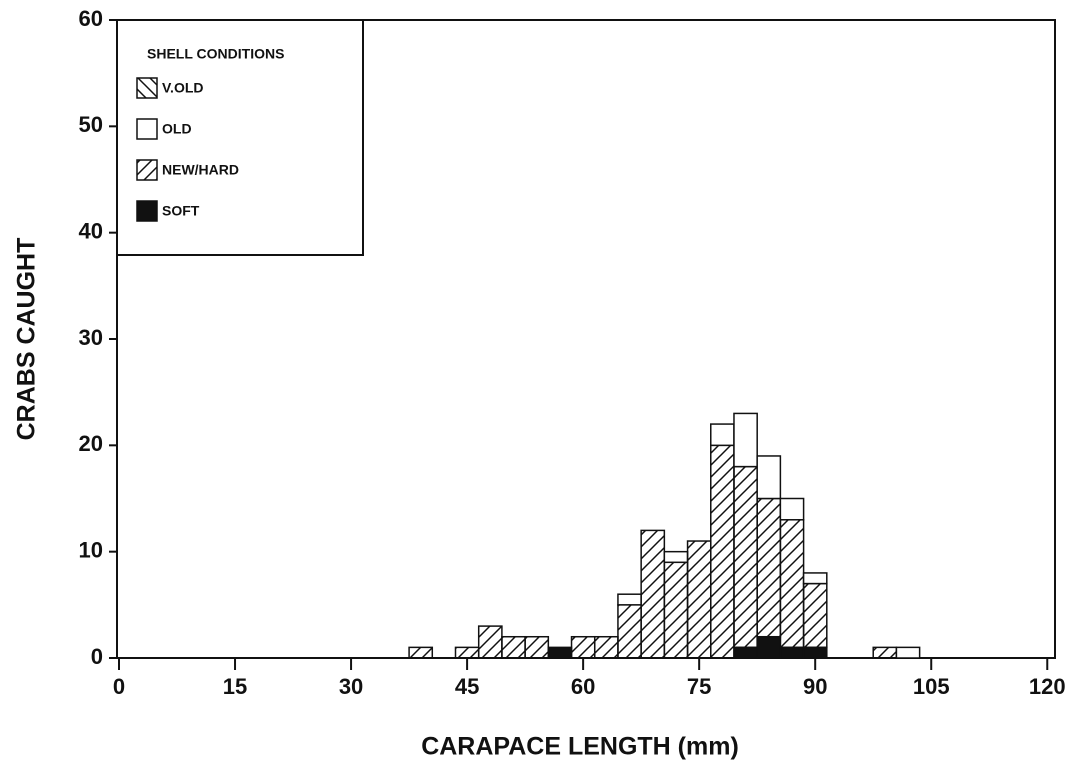 This screenshot has width=1071, height=772. I want to click on legend-label: OLD, so click(177, 129).